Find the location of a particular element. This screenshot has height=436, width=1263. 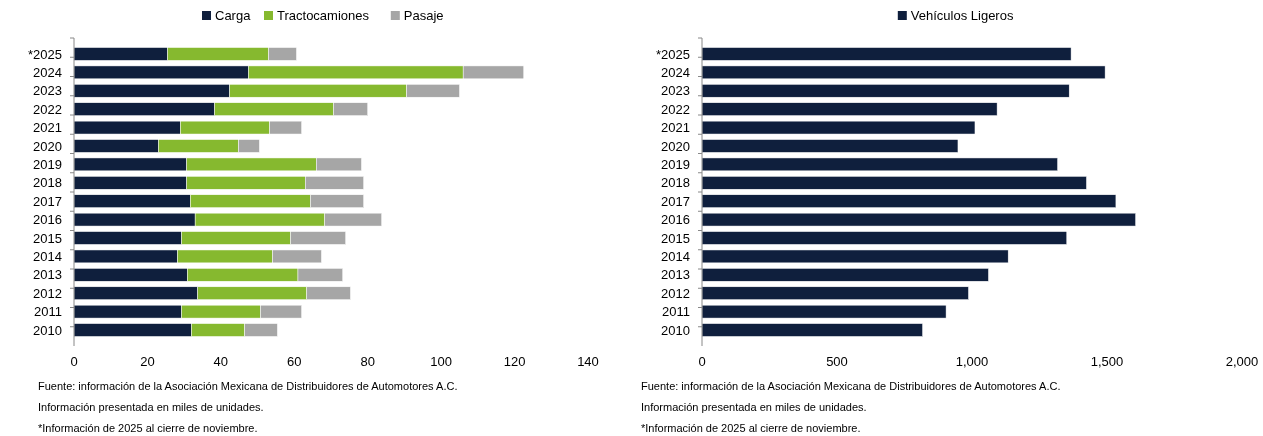

x-tick-label: 140 is located at coordinates (588, 361).